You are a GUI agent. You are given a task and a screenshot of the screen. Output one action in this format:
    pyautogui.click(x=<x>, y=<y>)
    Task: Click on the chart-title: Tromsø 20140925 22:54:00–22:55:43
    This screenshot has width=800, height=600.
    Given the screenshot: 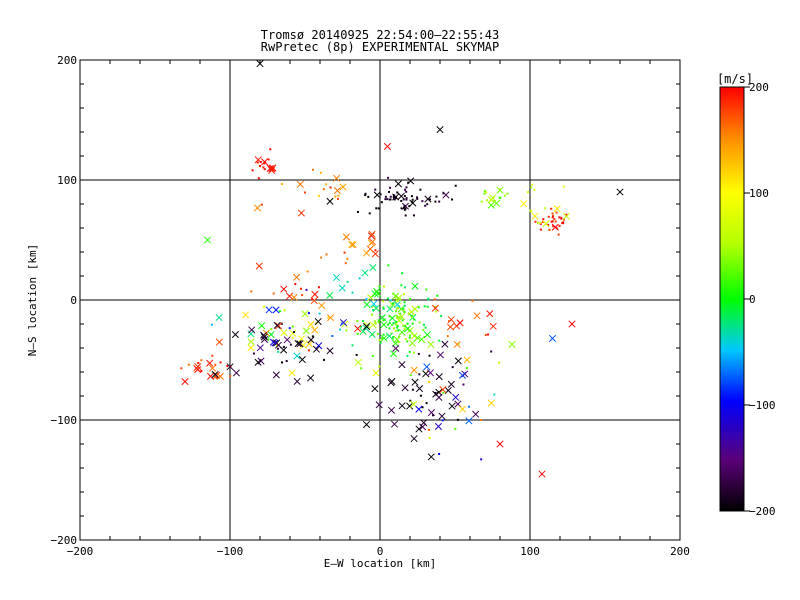 What is the action you would take?
    pyautogui.click(x=380, y=35)
    